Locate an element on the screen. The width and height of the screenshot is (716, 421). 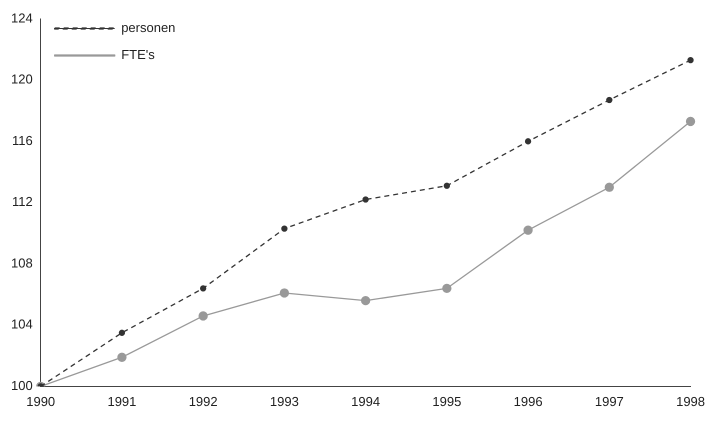
x-tick-label: 1991 is located at coordinates (121, 401).